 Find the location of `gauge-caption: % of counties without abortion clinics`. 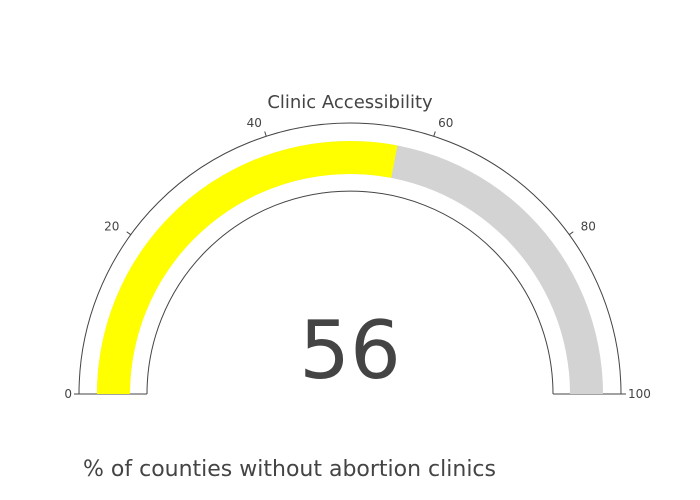

gauge-caption: % of counties without abortion clinics is located at coordinates (289, 469).